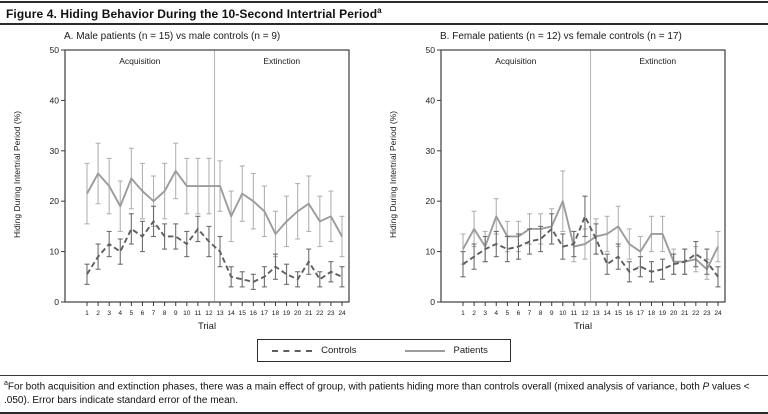 This screenshot has height=414, width=768. Describe the element at coordinates (470, 350) in the screenshot. I see `patients-legend-label: Patients` at that location.